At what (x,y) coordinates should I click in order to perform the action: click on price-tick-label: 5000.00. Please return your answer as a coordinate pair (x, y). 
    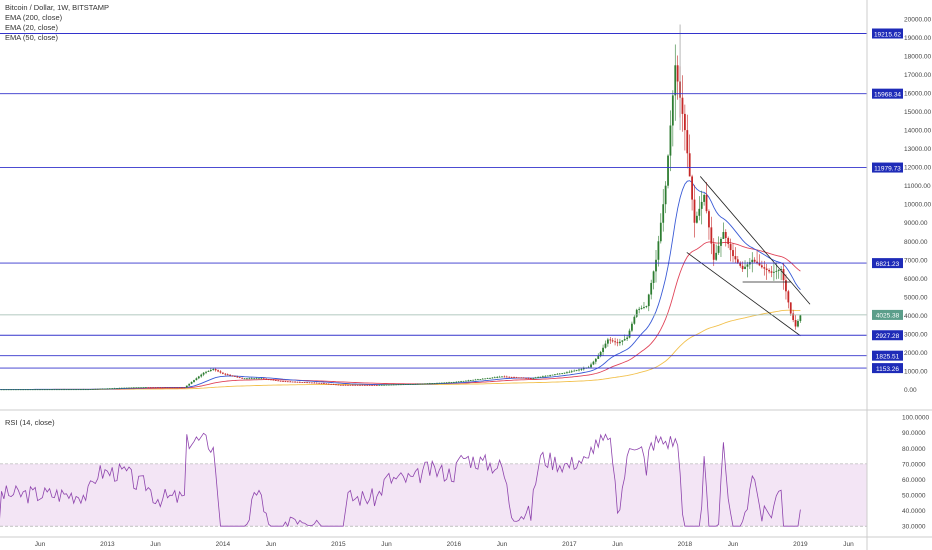
    Looking at the image, I should click on (916, 297).